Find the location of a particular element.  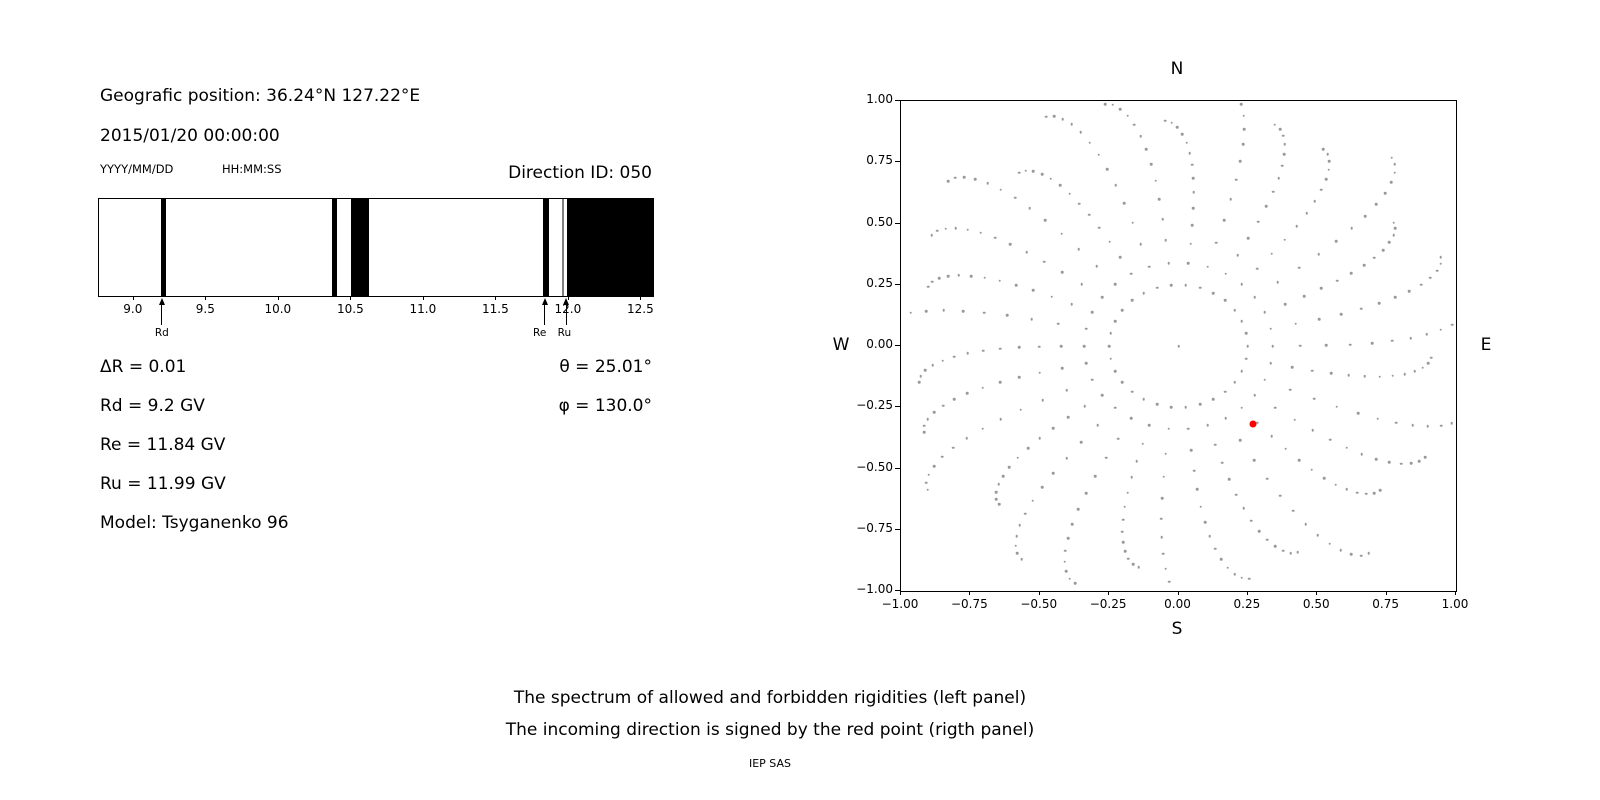

stat-rd: Rd = 9.2 GV is located at coordinates (152, 406).